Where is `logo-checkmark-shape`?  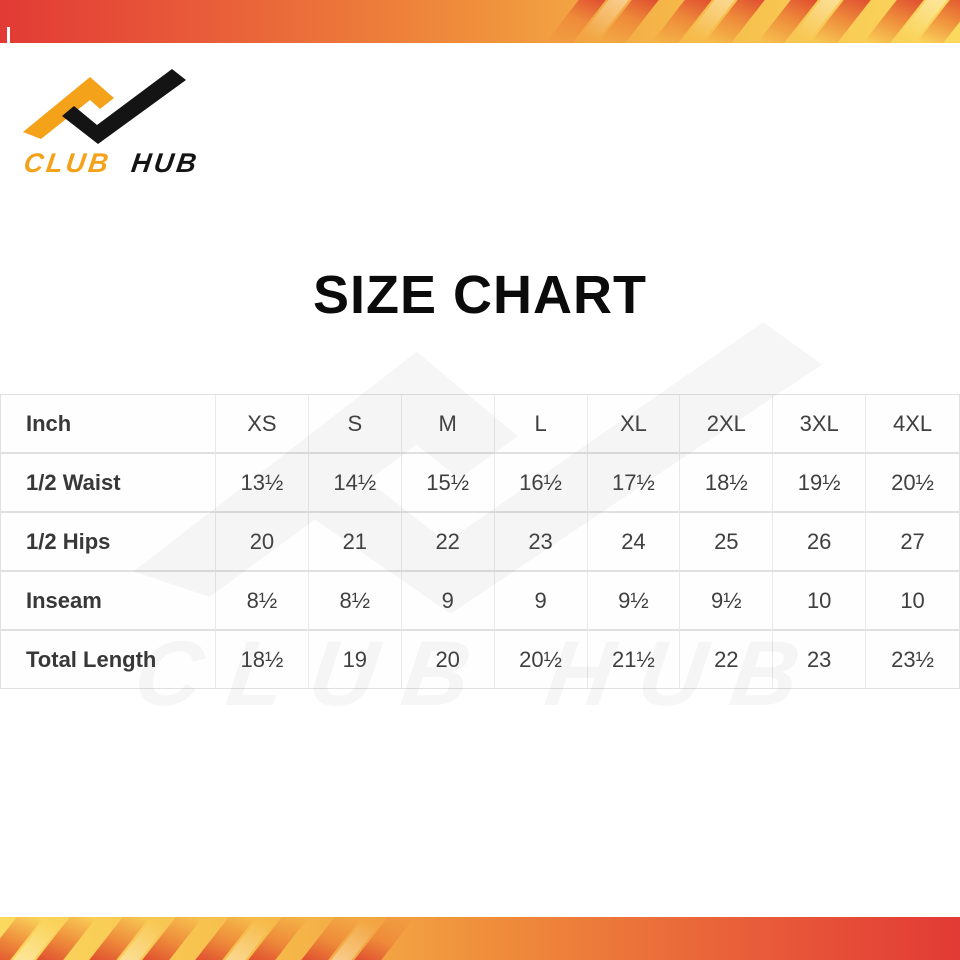
logo-checkmark-shape is located at coordinates (124, 106).